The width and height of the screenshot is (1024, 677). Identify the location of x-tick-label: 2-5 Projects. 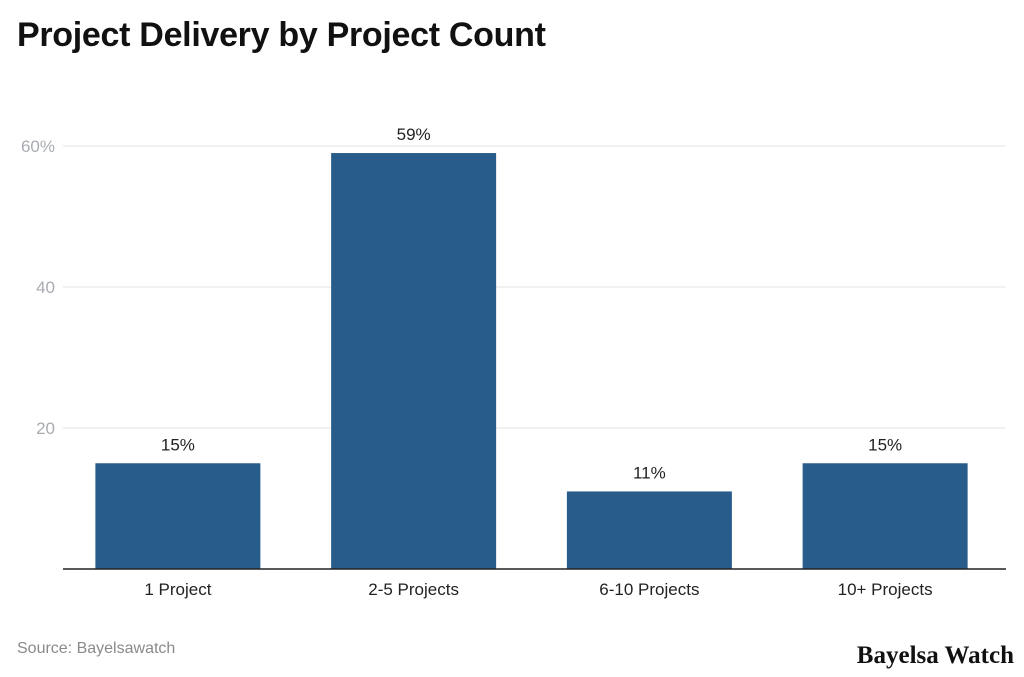
(413, 589).